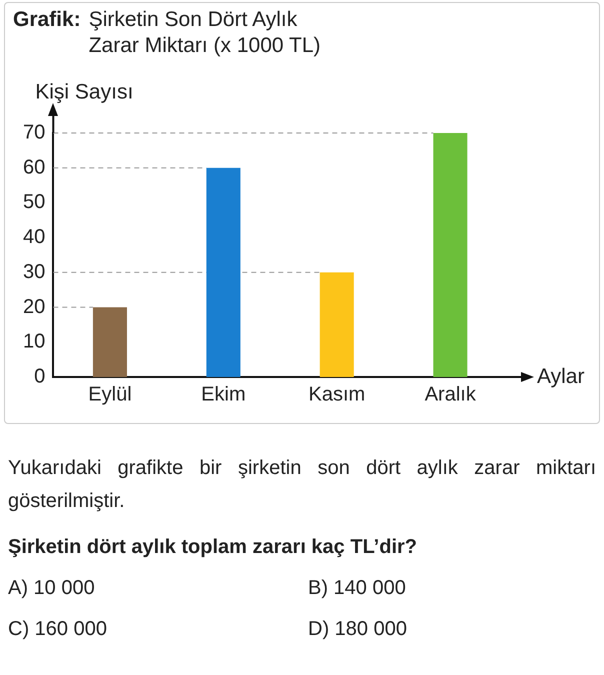  Describe the element at coordinates (34, 133) in the screenshot. I see `y-tick-label: 70` at that location.